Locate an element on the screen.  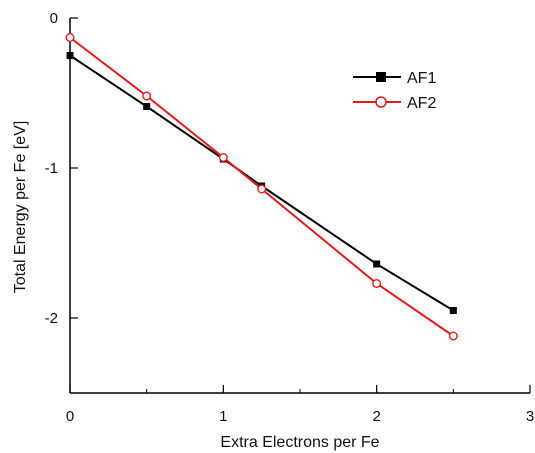
legend-label: AF1 is located at coordinates (421, 78).